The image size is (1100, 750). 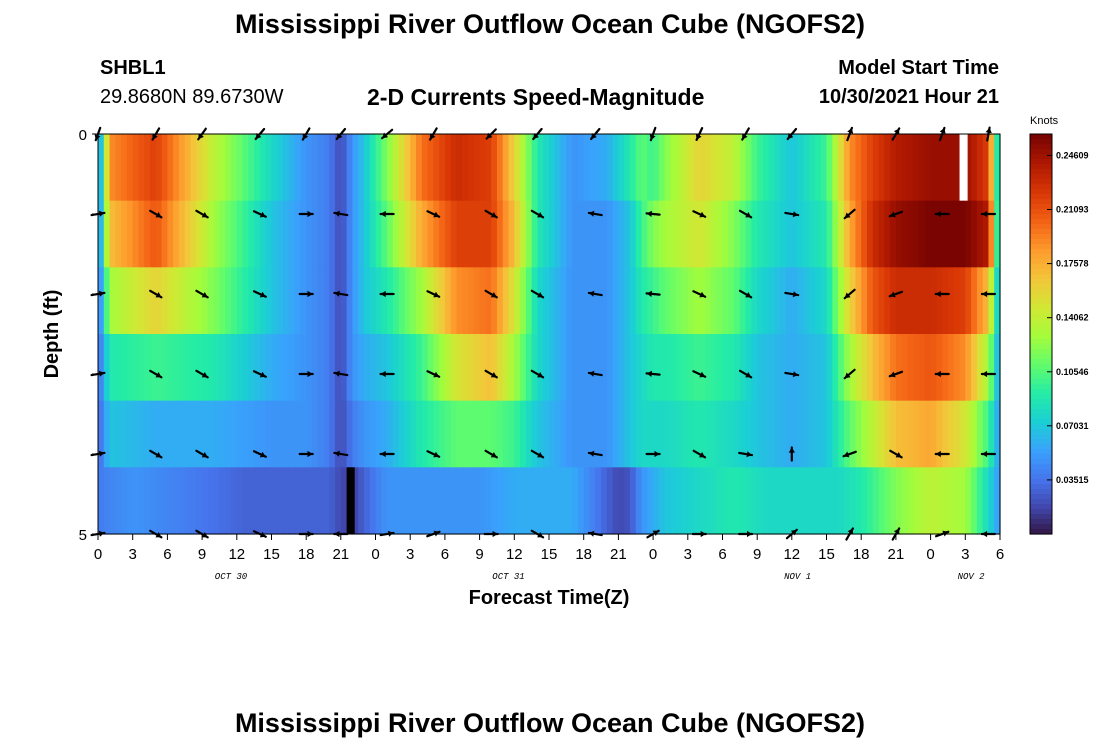 I want to click on x-tick-label: 12, so click(x=791, y=554).